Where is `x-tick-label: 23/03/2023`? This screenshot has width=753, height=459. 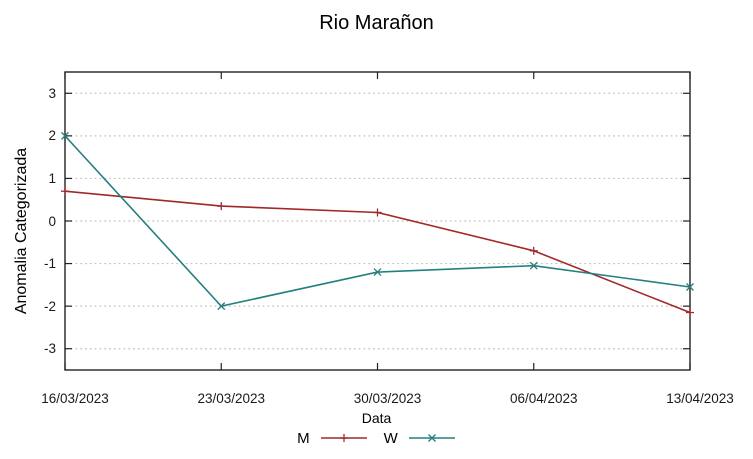 x-tick-label: 23/03/2023 is located at coordinates (231, 398).